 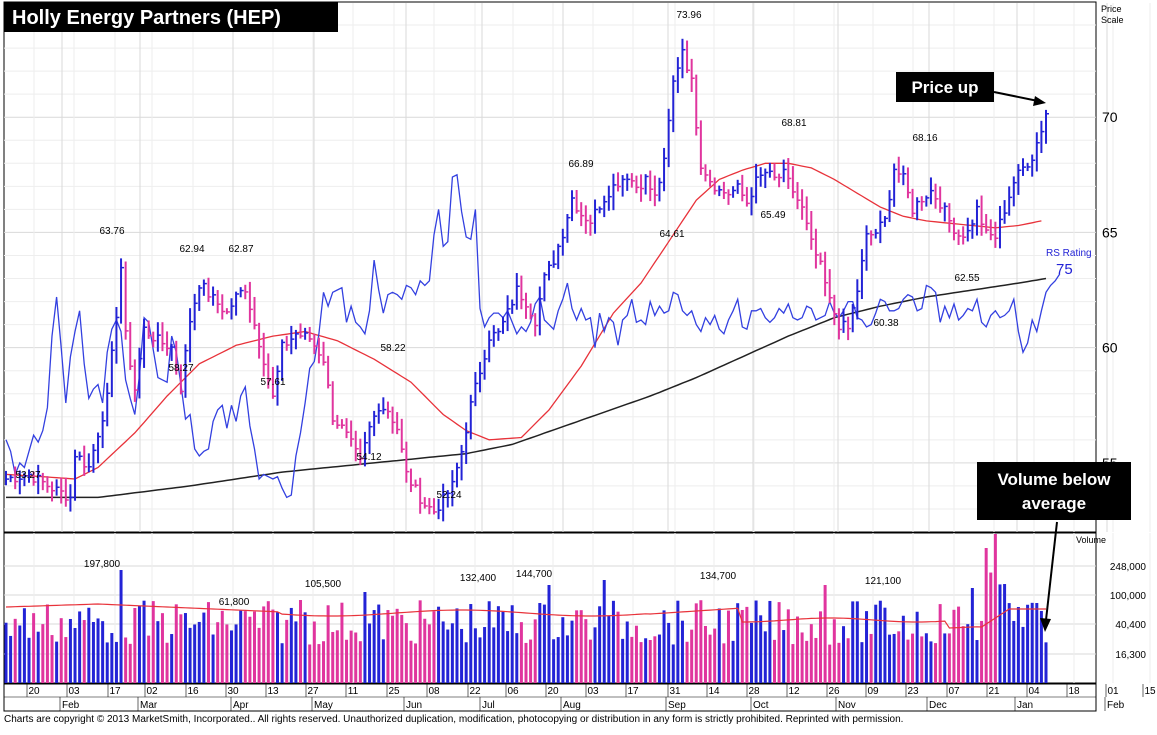 I want to click on price-annotation: 73.96, so click(x=688, y=15).